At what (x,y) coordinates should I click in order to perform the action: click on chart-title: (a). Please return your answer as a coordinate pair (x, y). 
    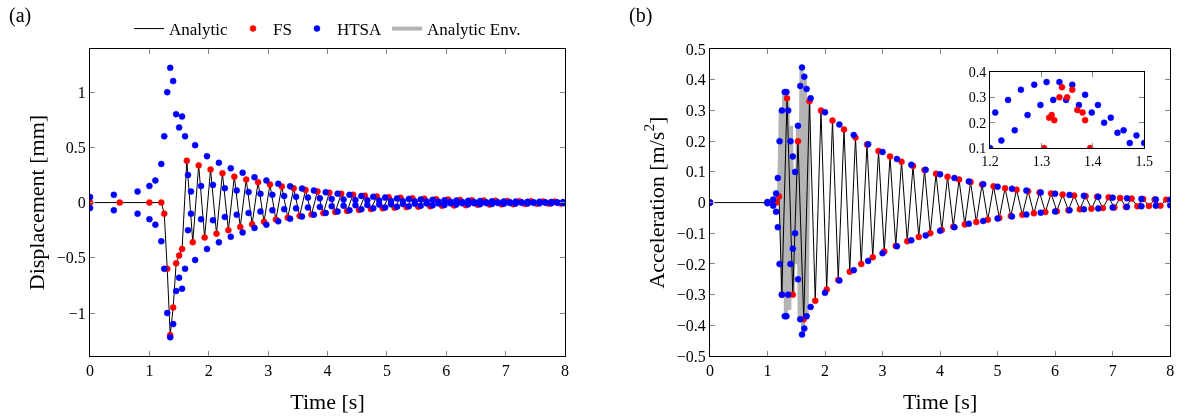
    Looking at the image, I should click on (20, 15).